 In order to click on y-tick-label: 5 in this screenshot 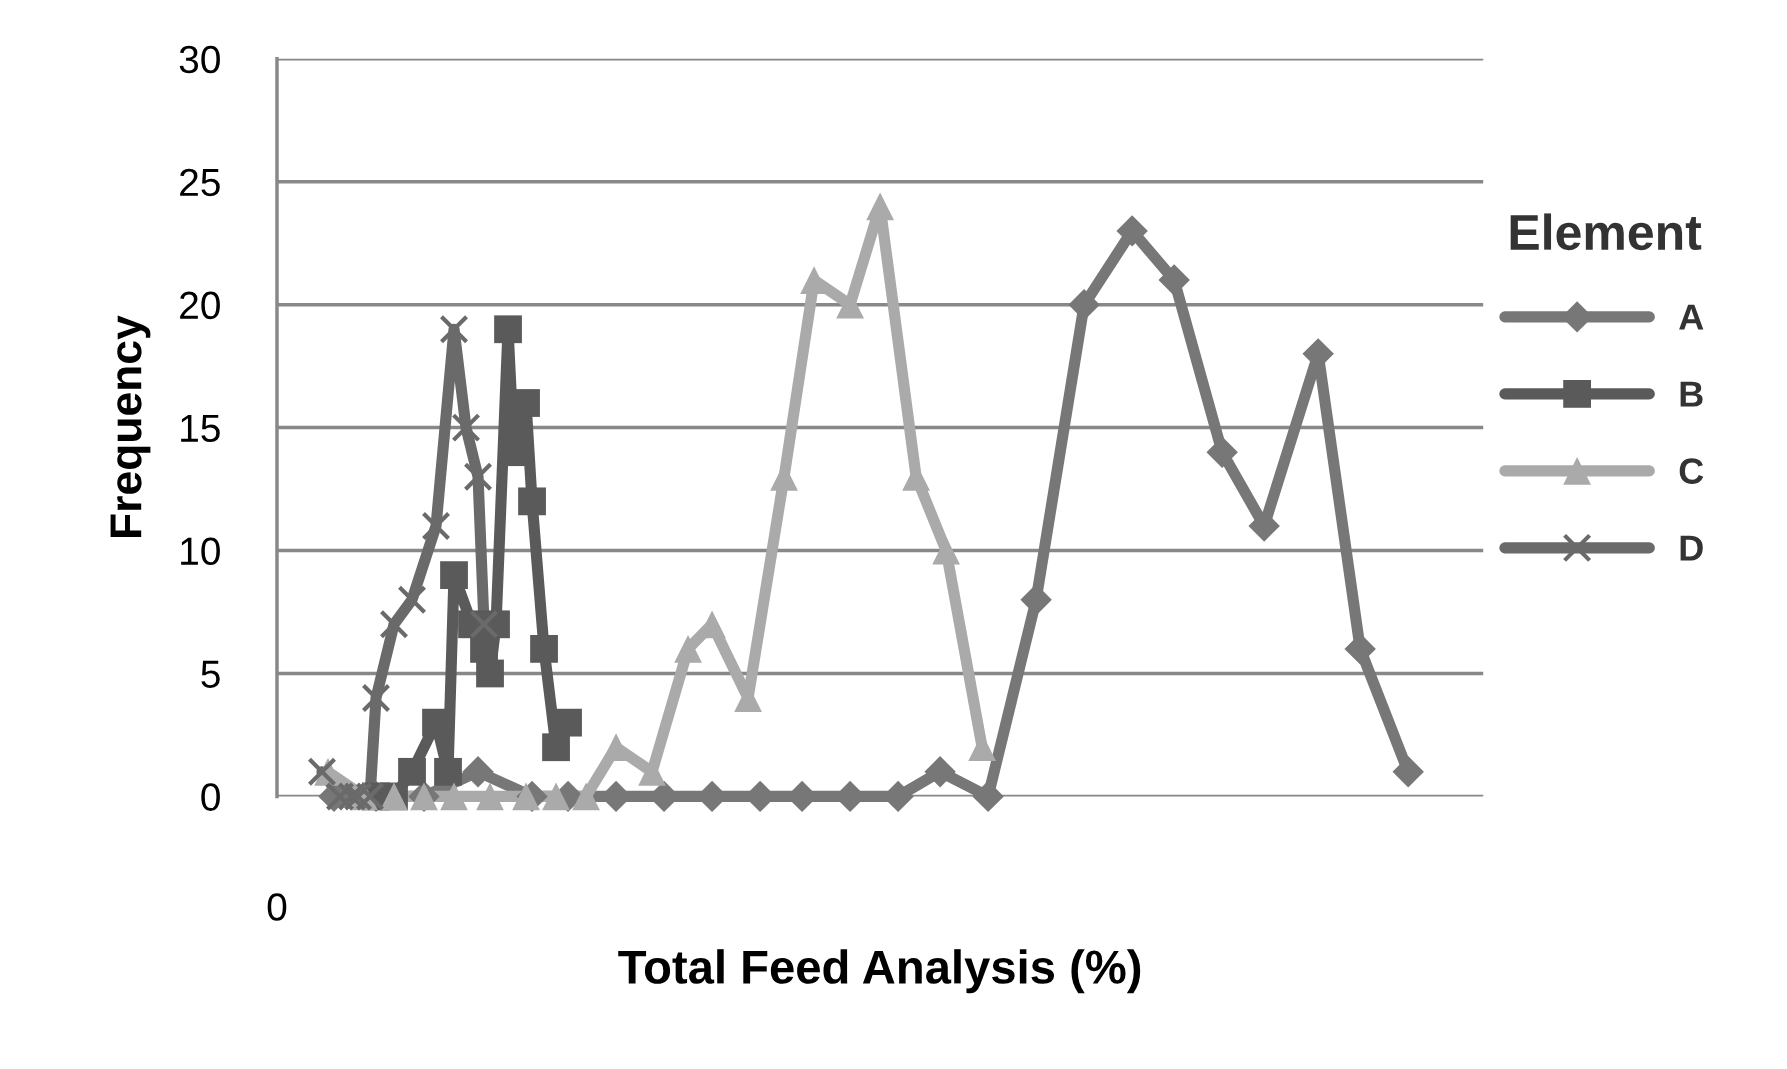, I will do `click(210, 674)`.